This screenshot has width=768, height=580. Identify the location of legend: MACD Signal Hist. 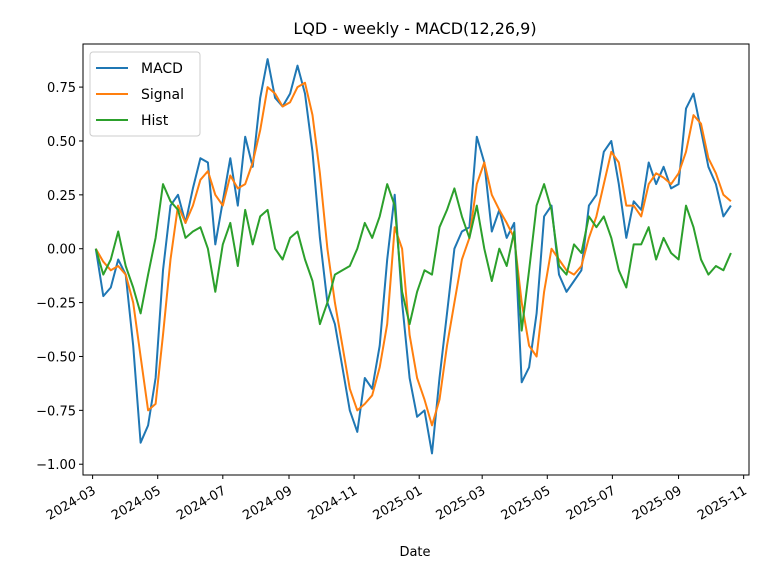
(145, 94).